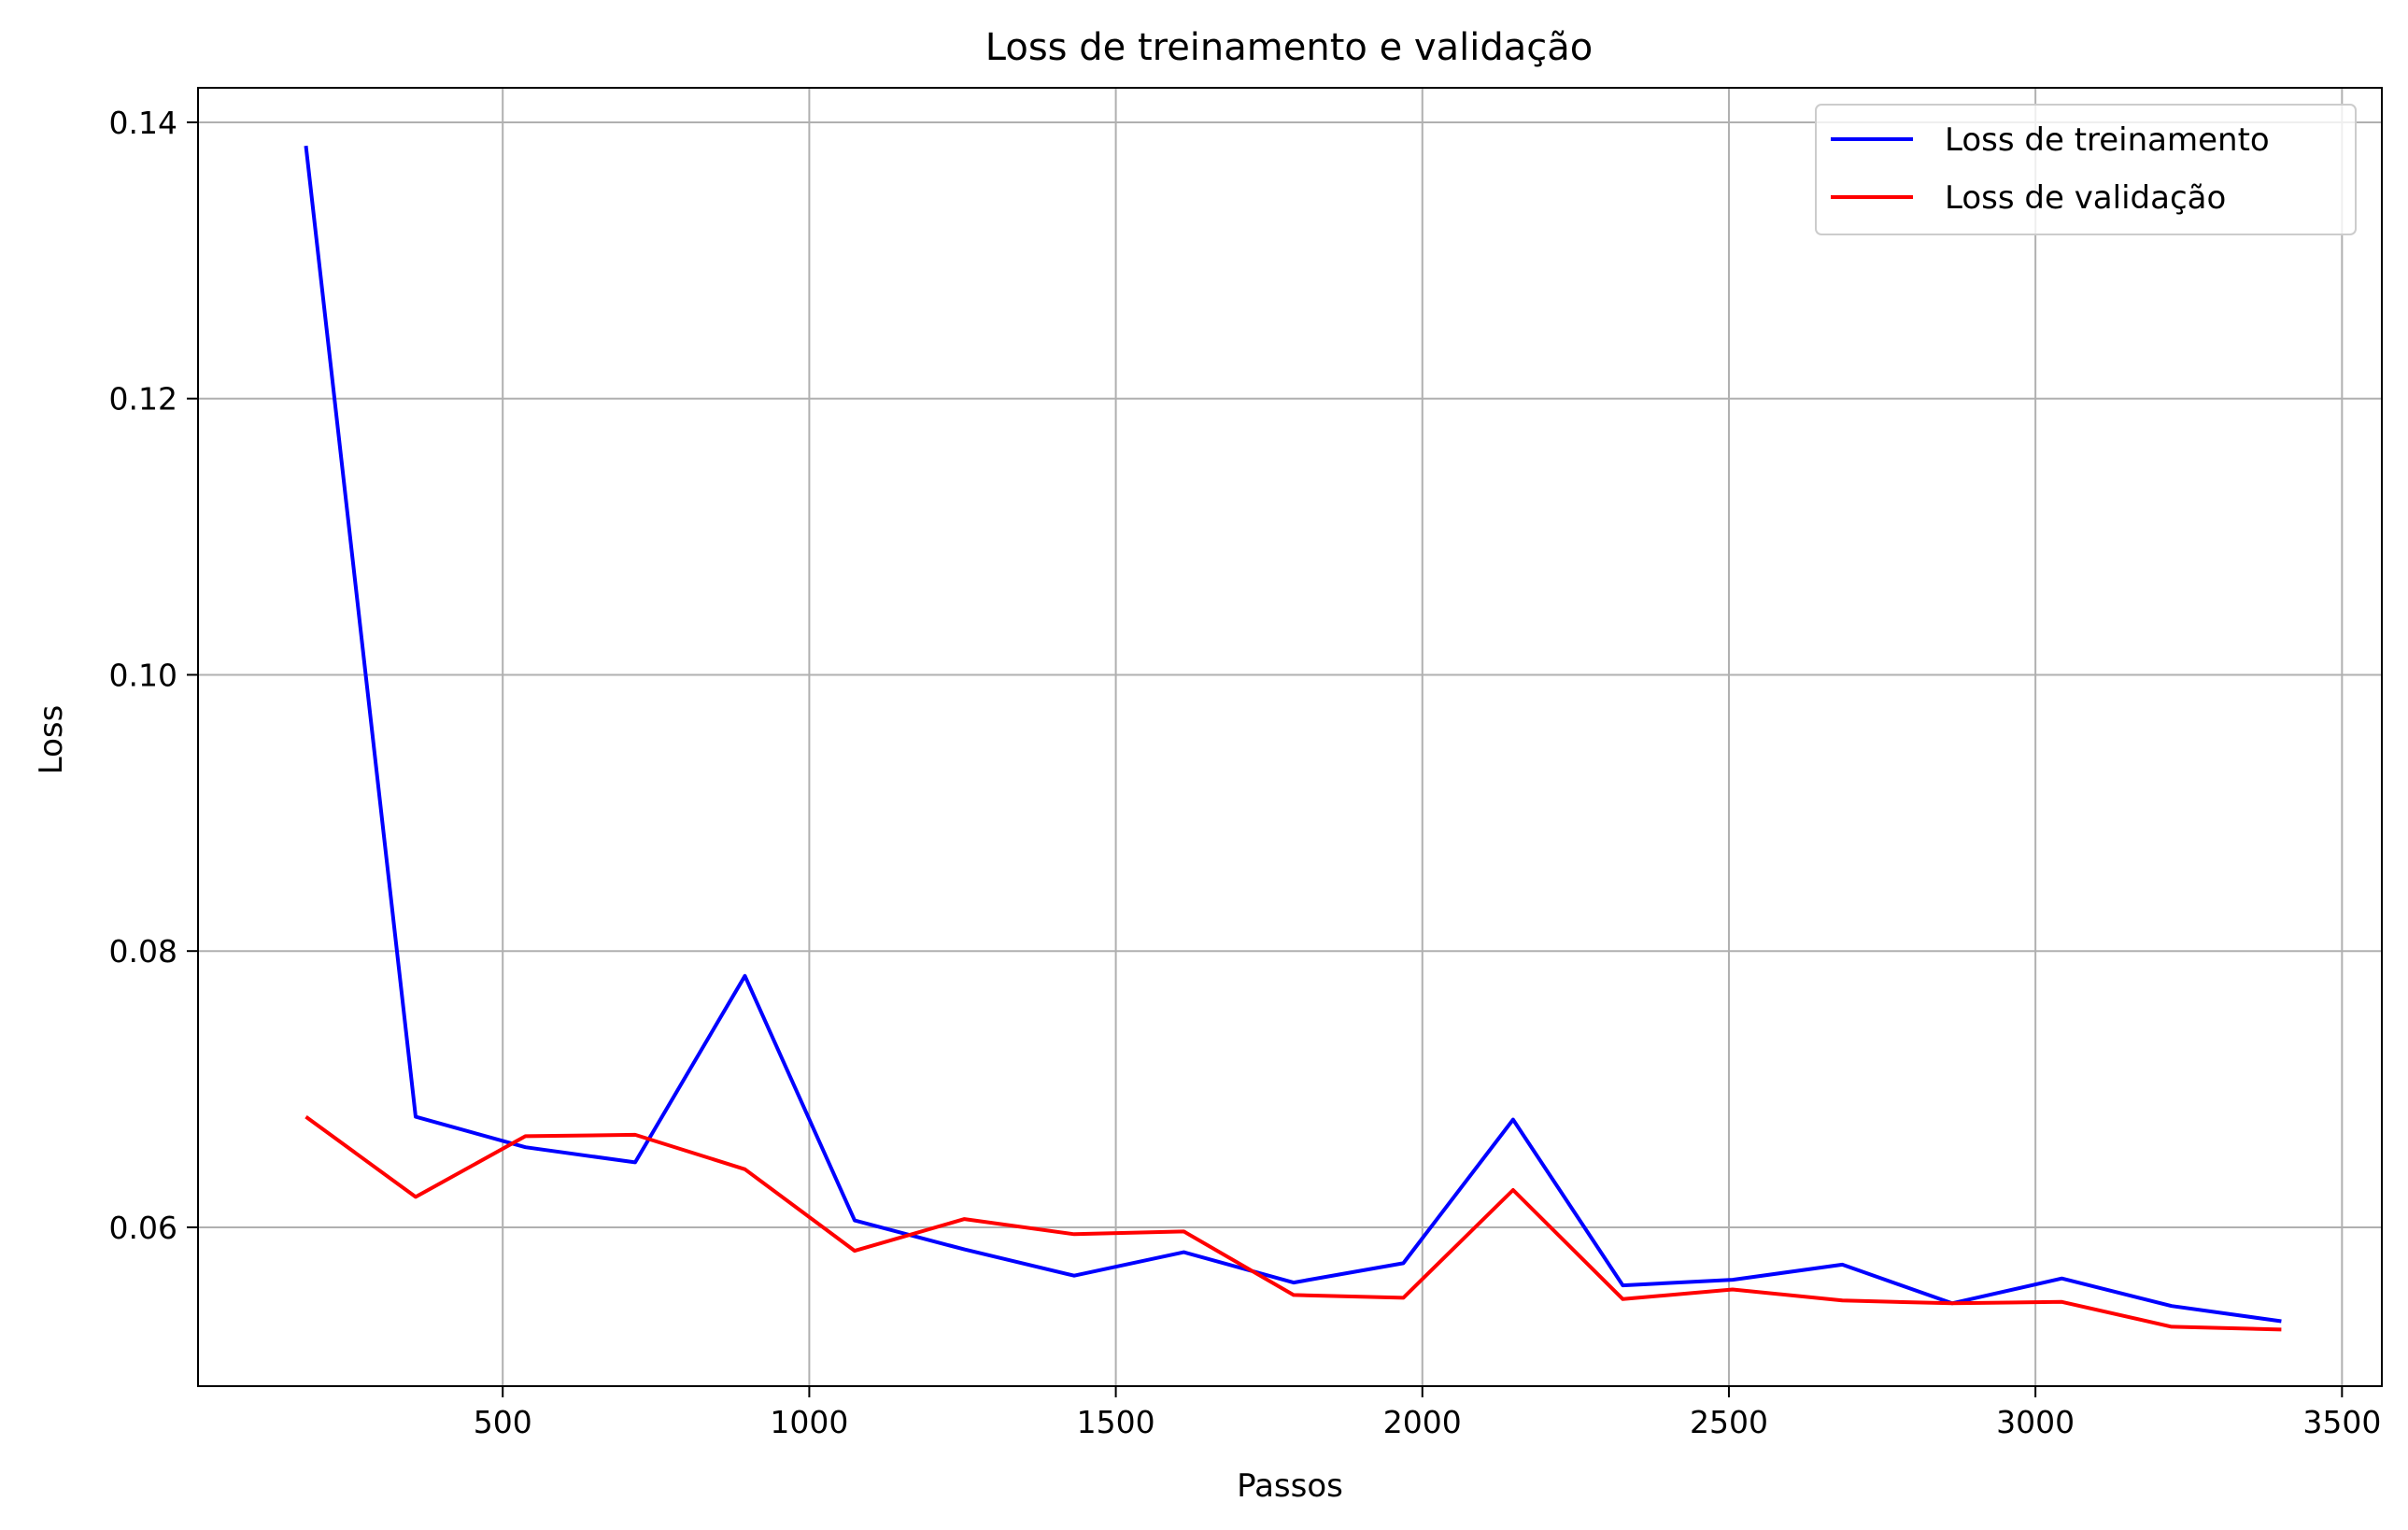 Image resolution: width=2408 pixels, height=1530 pixels. What do you see at coordinates (2341, 1422) in the screenshot?
I see `x-tick-label: 3500` at bounding box center [2341, 1422].